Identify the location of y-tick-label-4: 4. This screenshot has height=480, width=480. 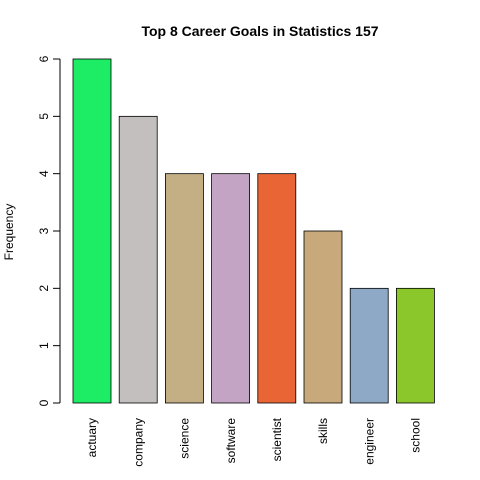
(44, 173).